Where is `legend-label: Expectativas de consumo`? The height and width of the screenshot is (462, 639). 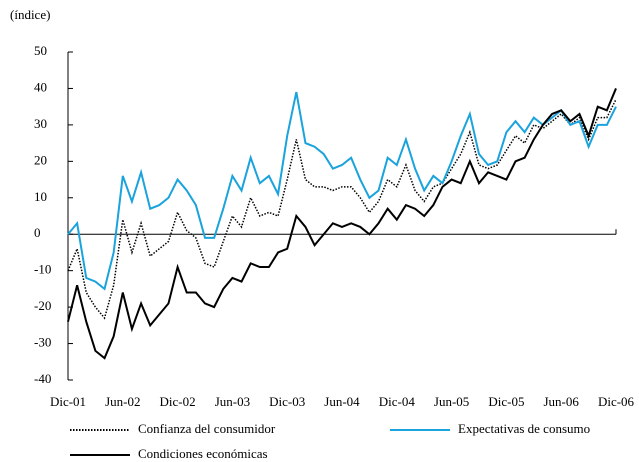
legend-label: Expectativas de consumo is located at coordinates (524, 428).